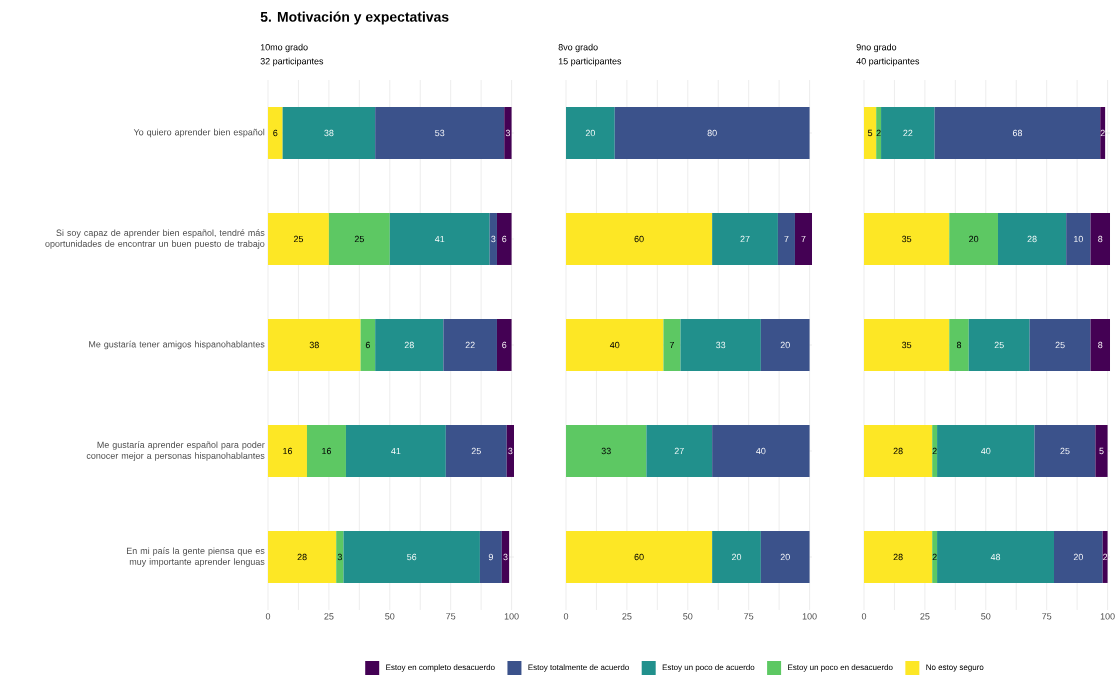 This screenshot has height=675, width=1119. Describe the element at coordinates (195, 557) in the screenshot. I see `y-tick-label: En mi país la gente piensa que es muy importante aprender lenguas` at that location.